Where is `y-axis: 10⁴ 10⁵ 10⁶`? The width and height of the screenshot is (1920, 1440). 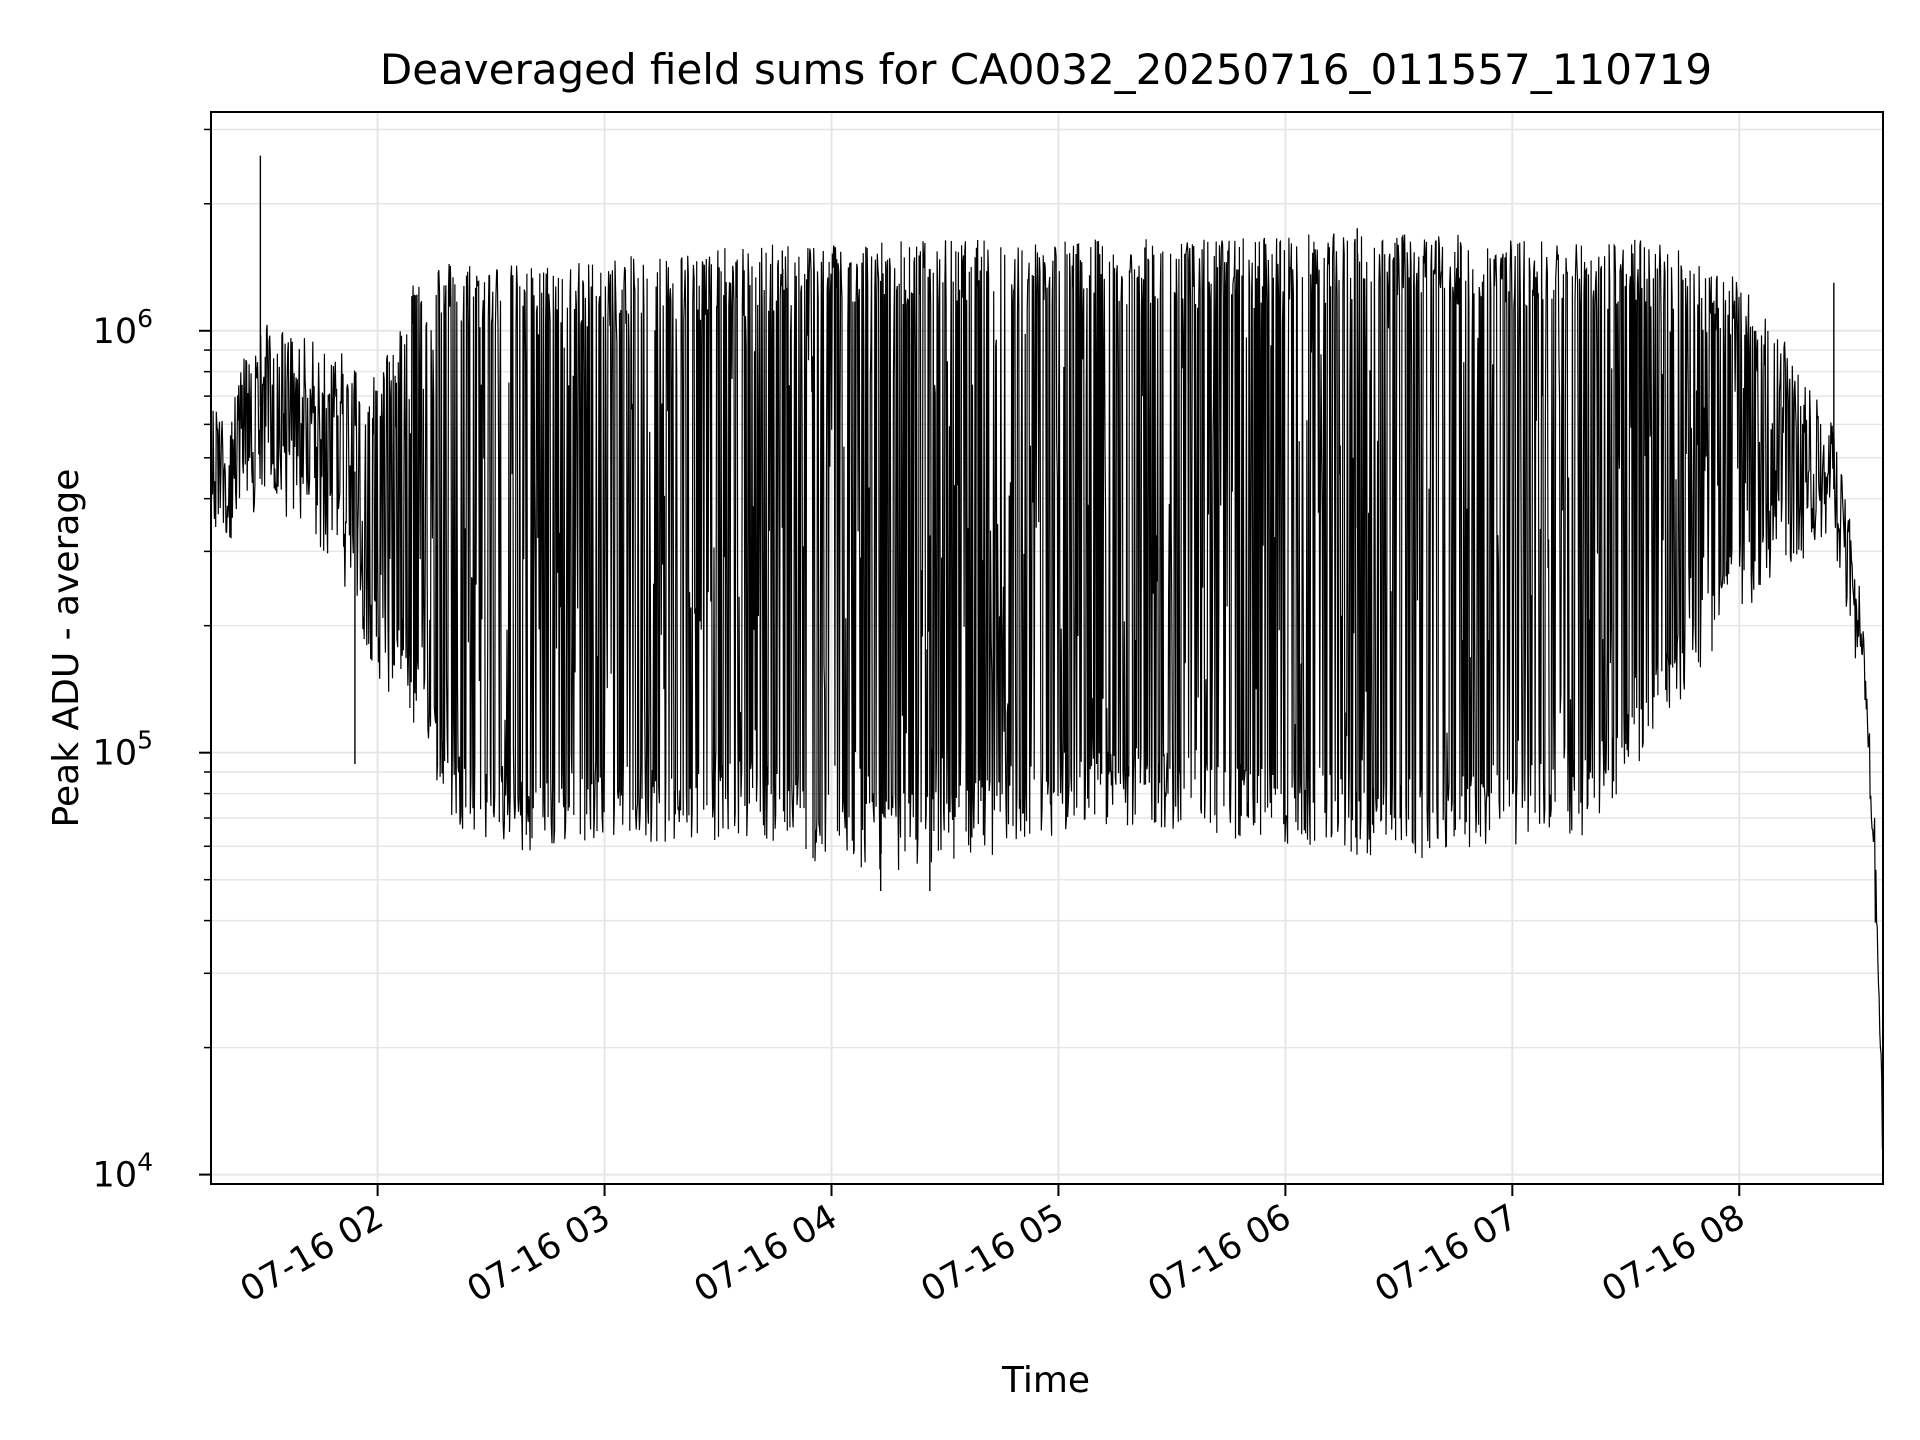
y-axis: 10⁴ 10⁵ 10⁶ is located at coordinates (152, 662).